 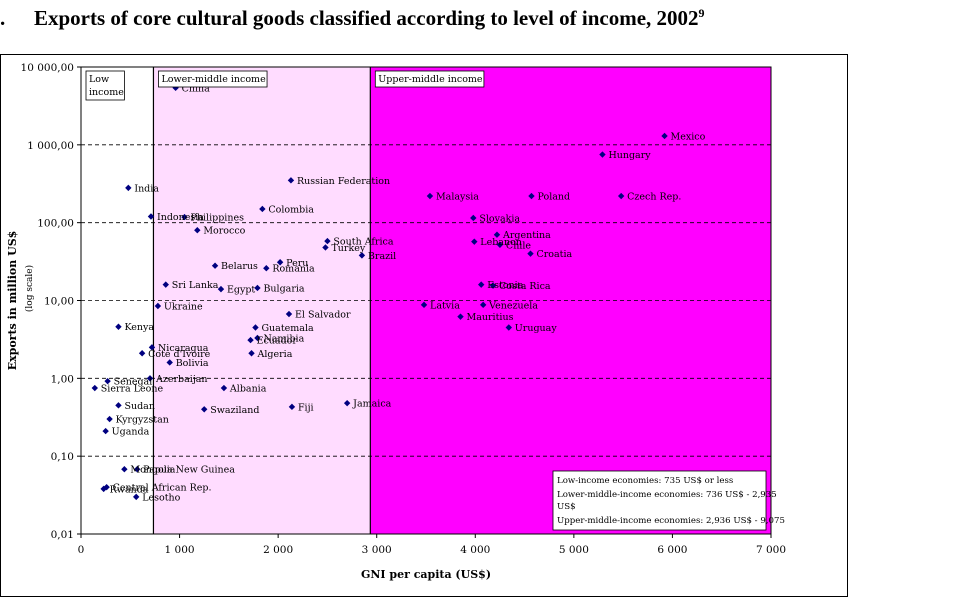 What do you see at coordinates (180, 217) in the screenshot?
I see `data-point-label: Indonesia` at bounding box center [180, 217].